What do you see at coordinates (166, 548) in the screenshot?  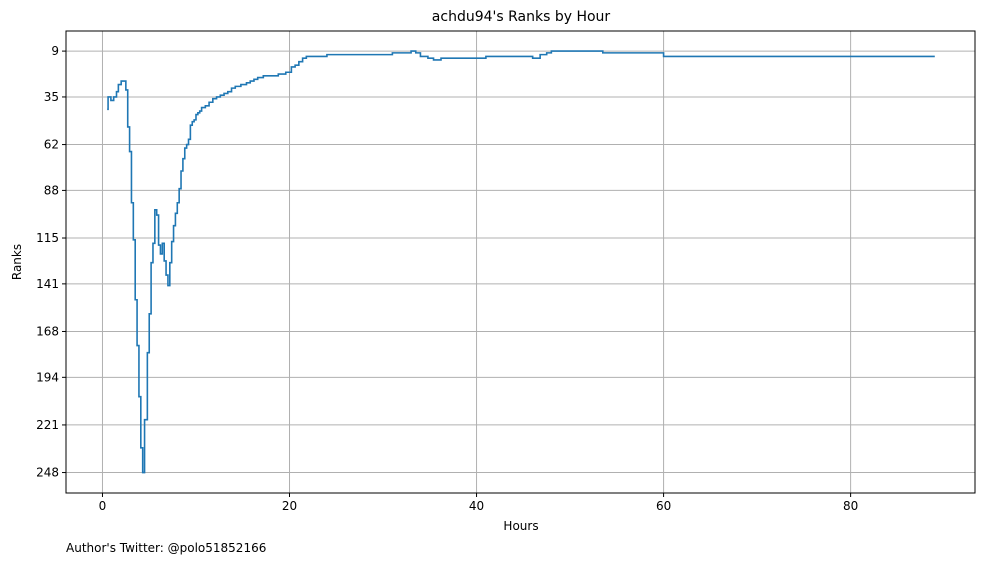 I see `author-twitter-text: Author's Twitter: @polo51852166` at bounding box center [166, 548].